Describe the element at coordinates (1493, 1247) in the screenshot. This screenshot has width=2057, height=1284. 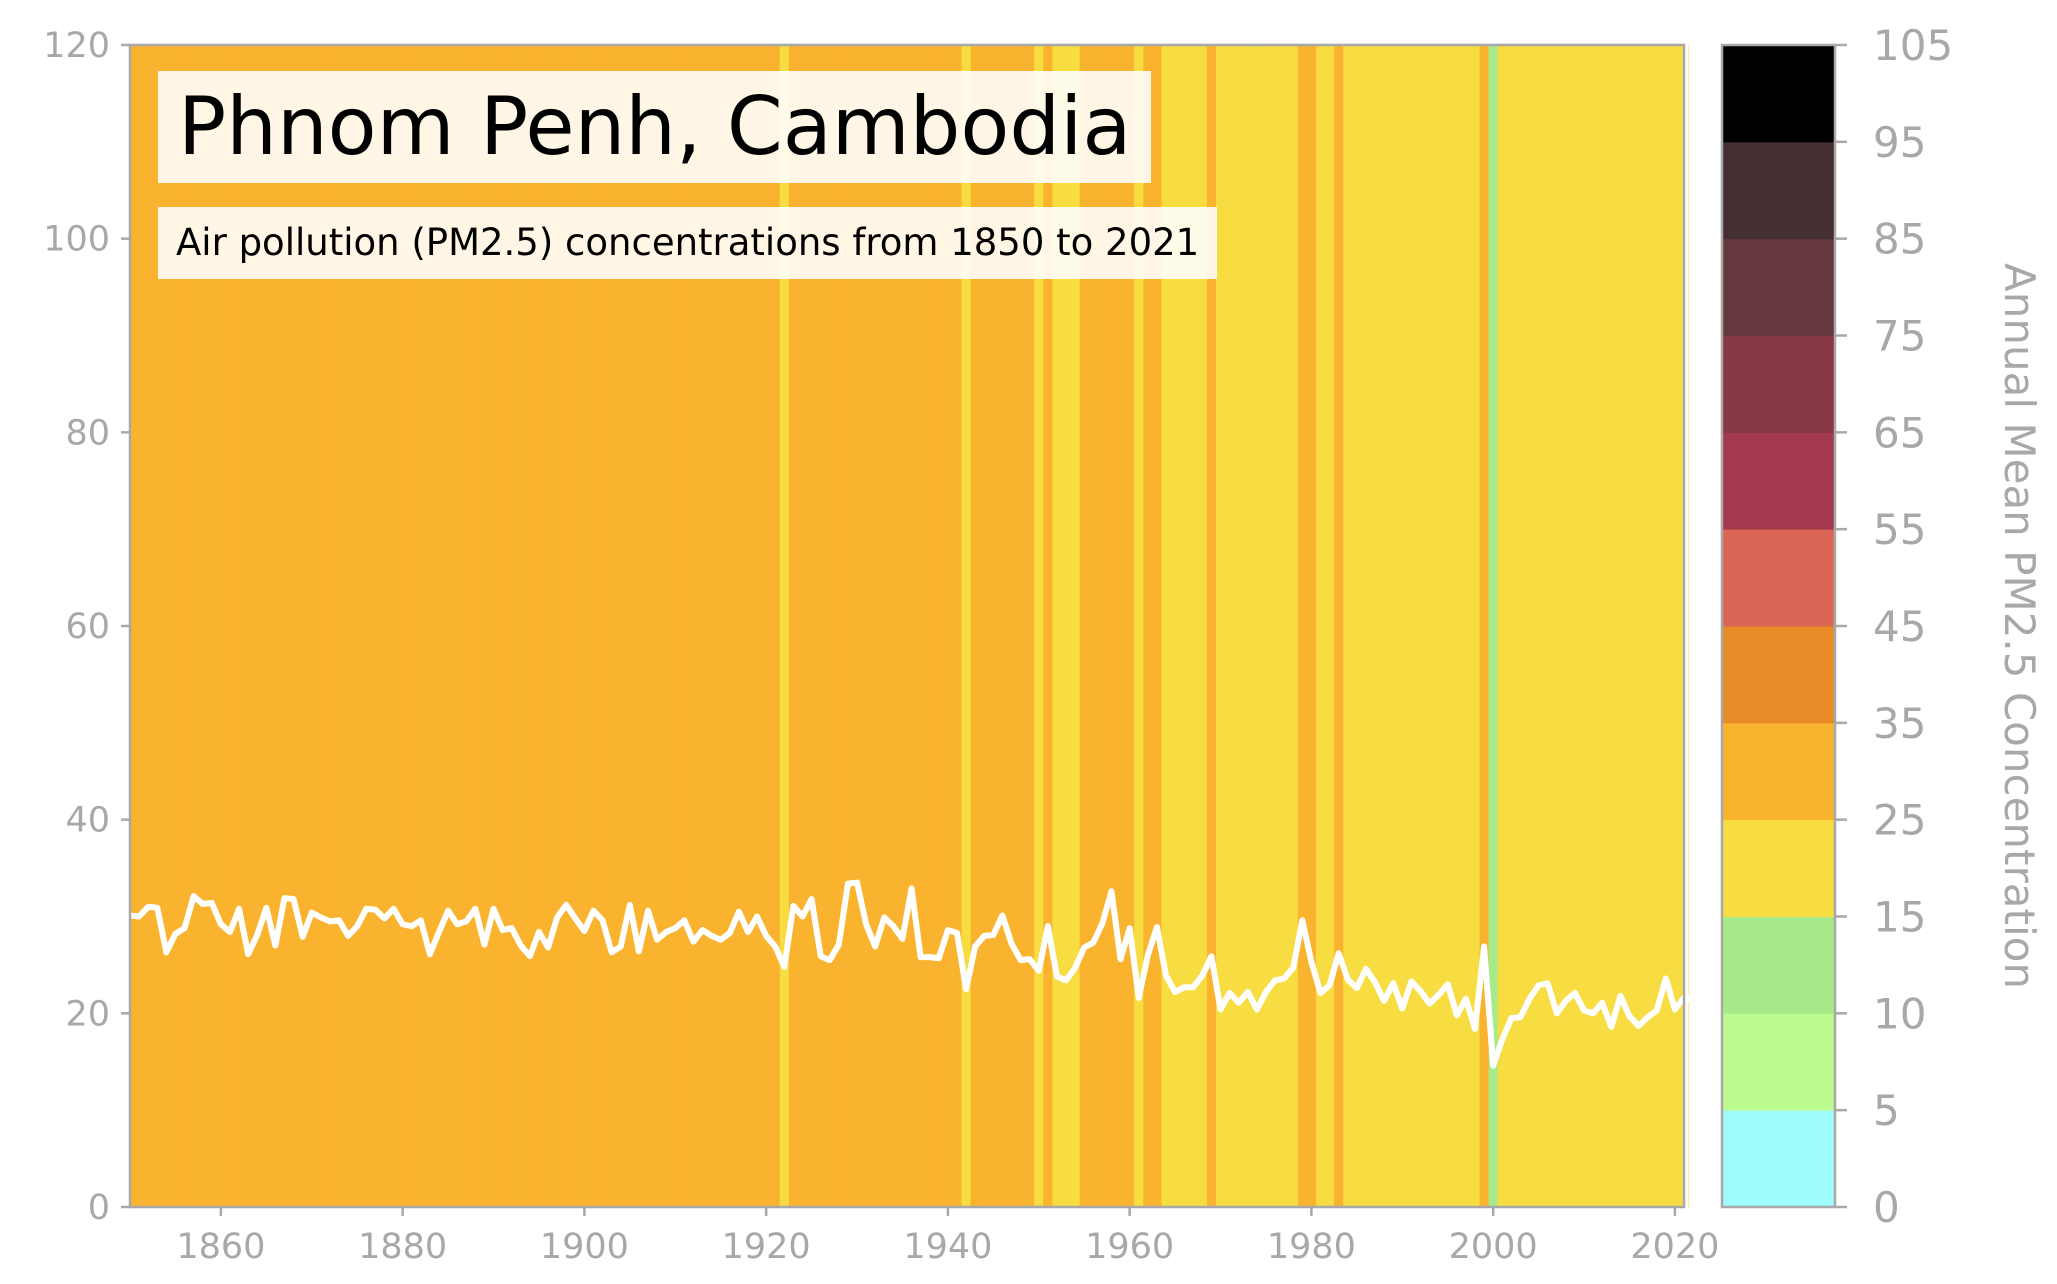
I see `x-tick-label: 2000` at that location.